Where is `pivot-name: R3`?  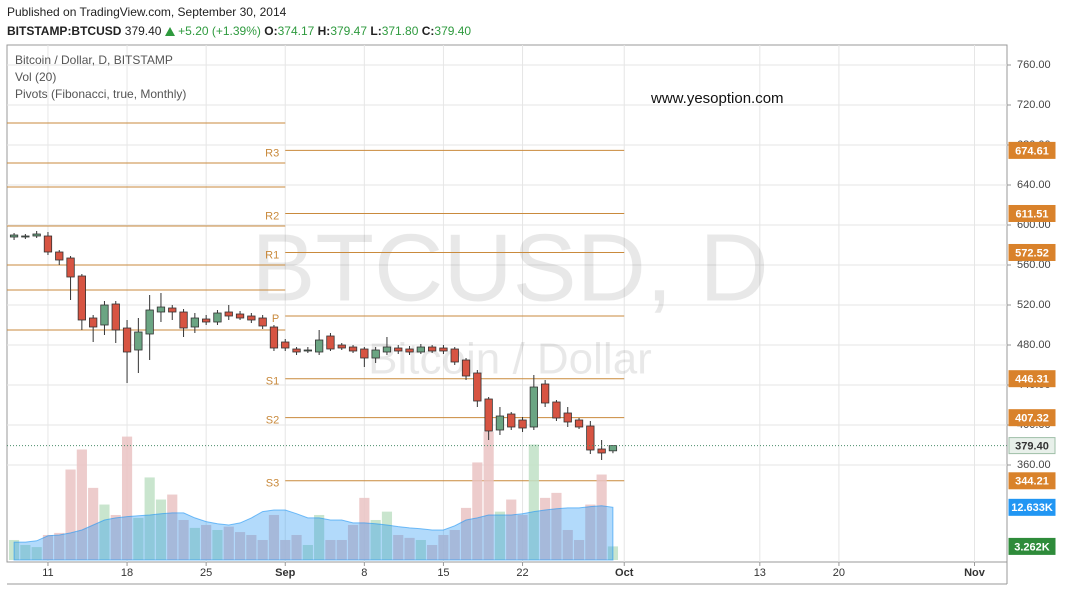
pivot-name: R3 is located at coordinates (272, 153).